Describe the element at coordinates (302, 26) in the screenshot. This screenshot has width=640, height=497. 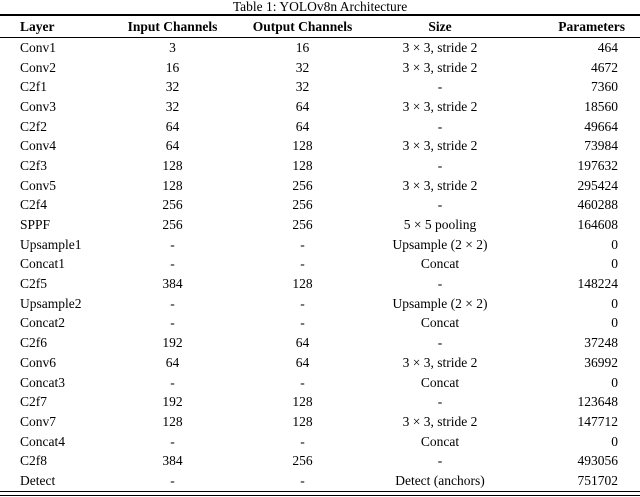
I see `column-header-output-channels: Output Channels` at that location.